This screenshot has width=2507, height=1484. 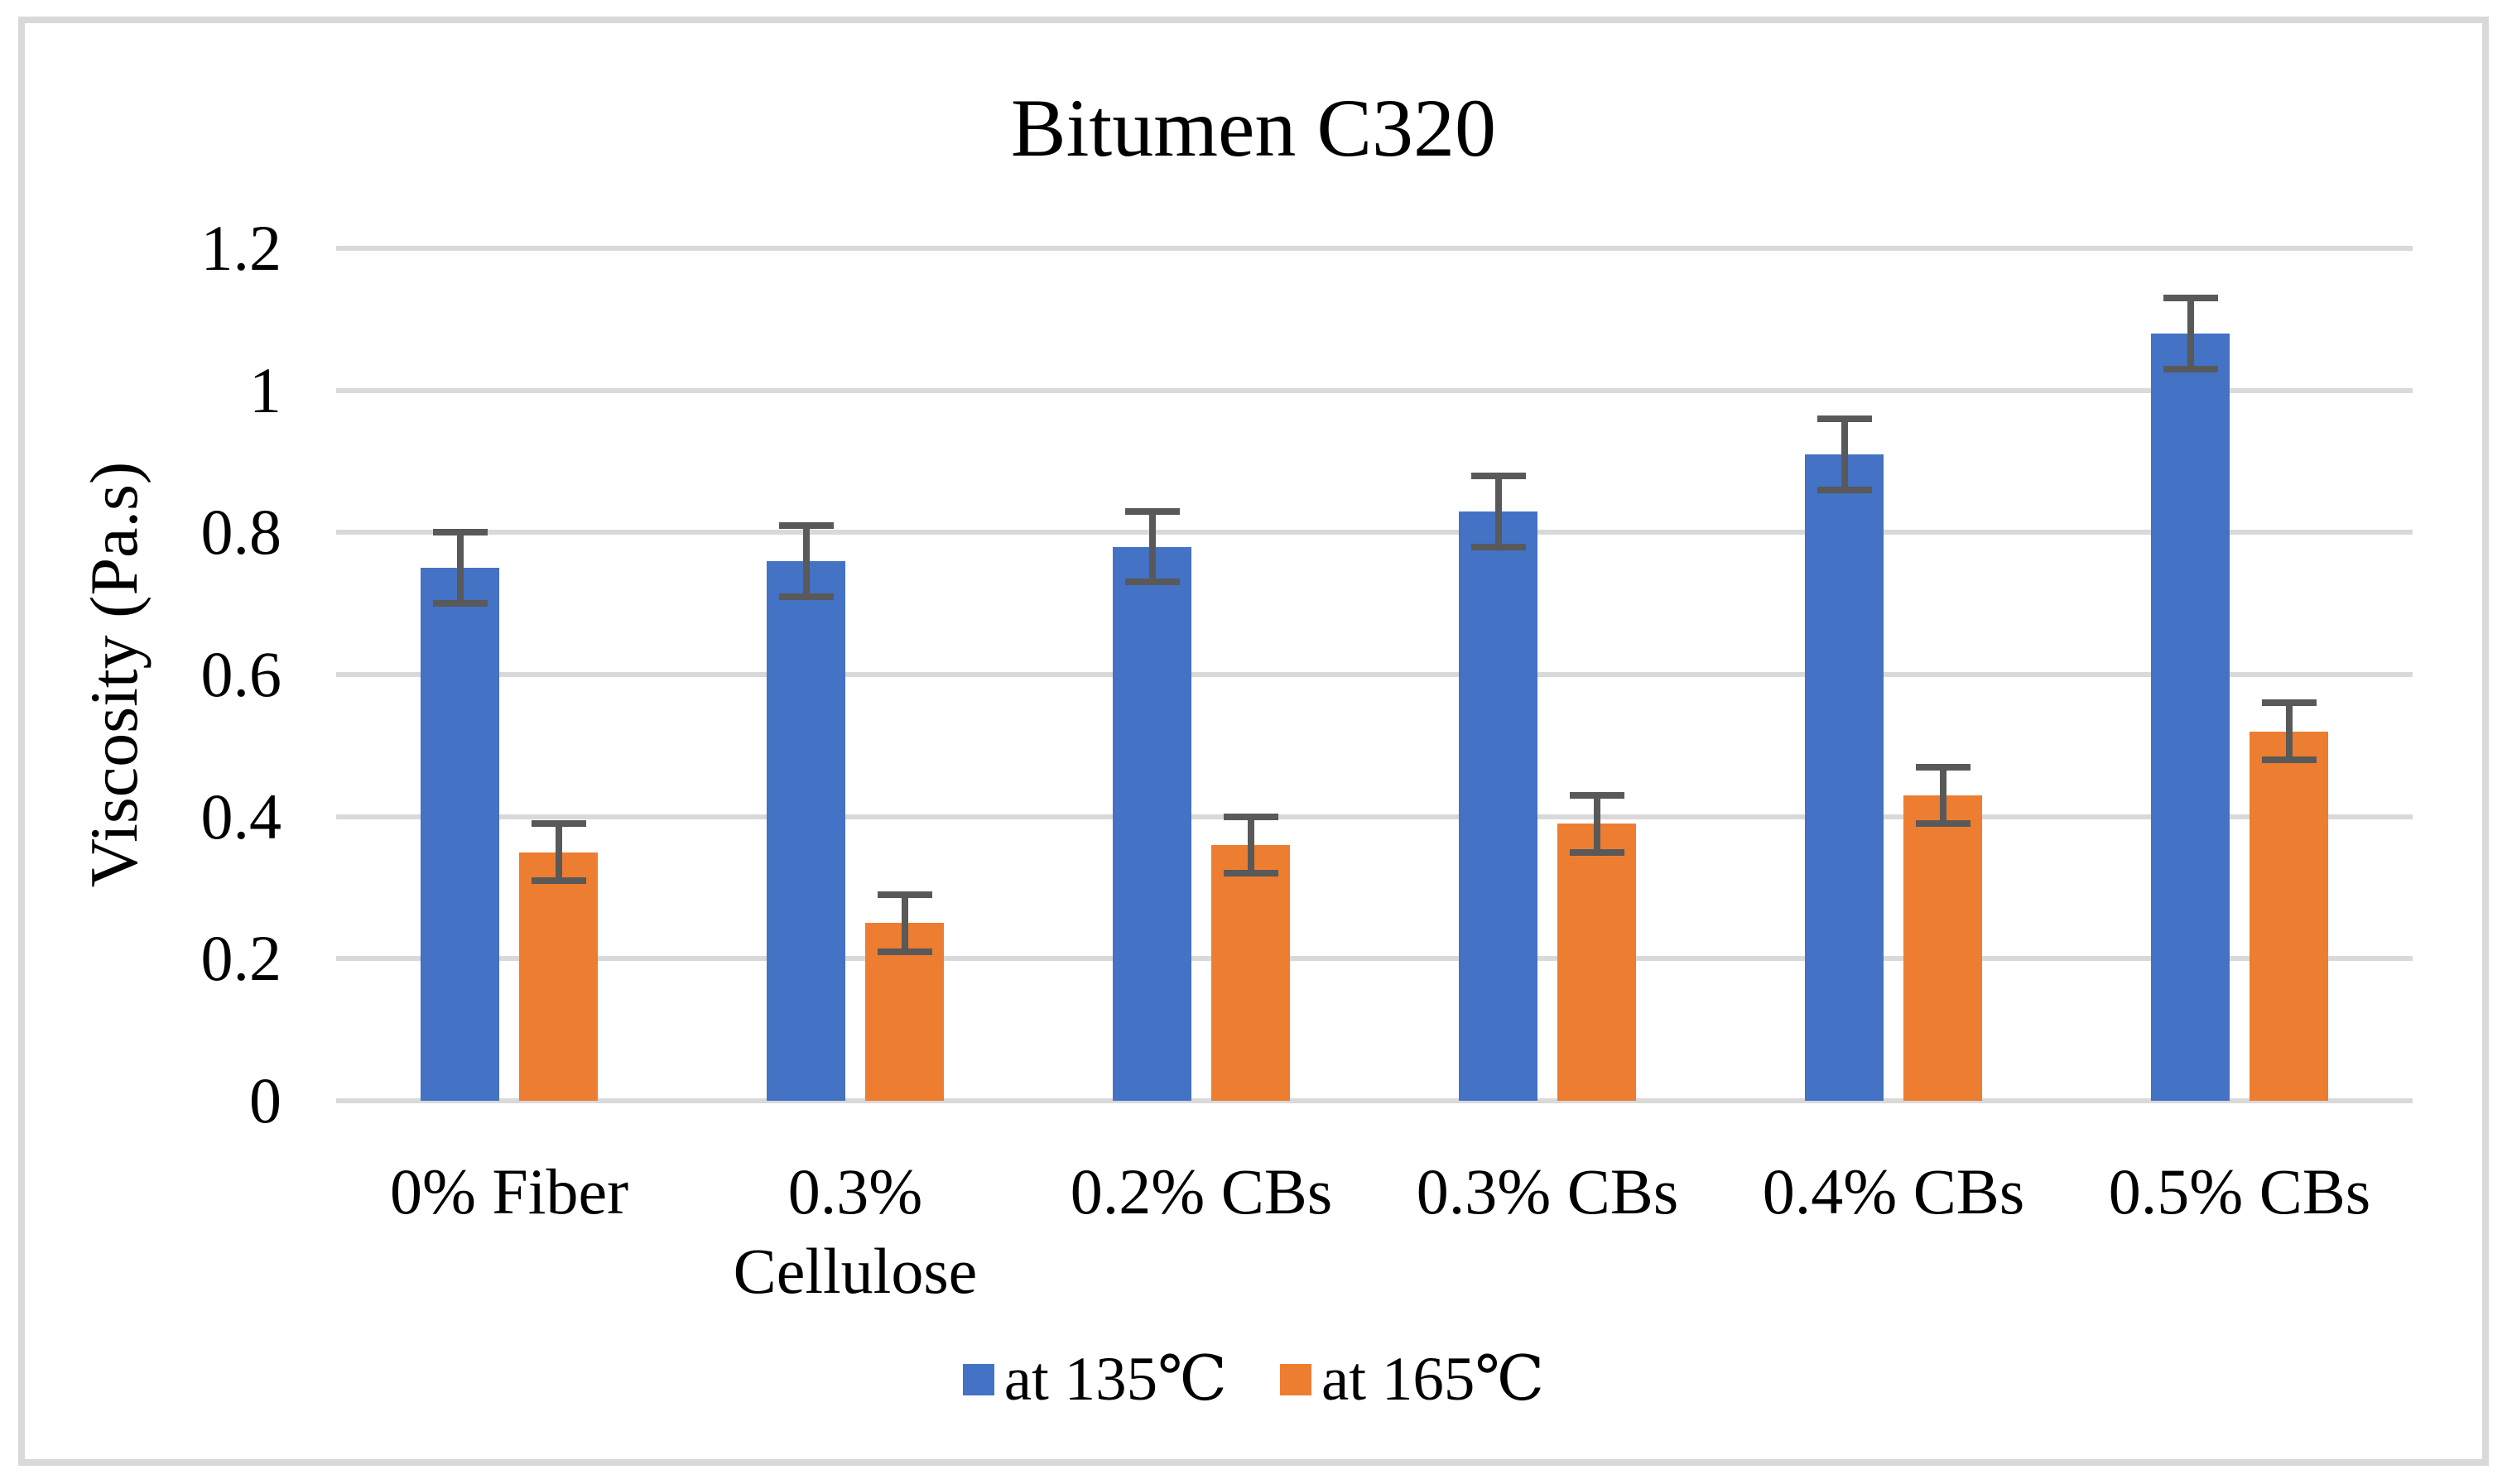 I want to click on bar-at-135-0-3-cellulose, so click(x=806, y=830).